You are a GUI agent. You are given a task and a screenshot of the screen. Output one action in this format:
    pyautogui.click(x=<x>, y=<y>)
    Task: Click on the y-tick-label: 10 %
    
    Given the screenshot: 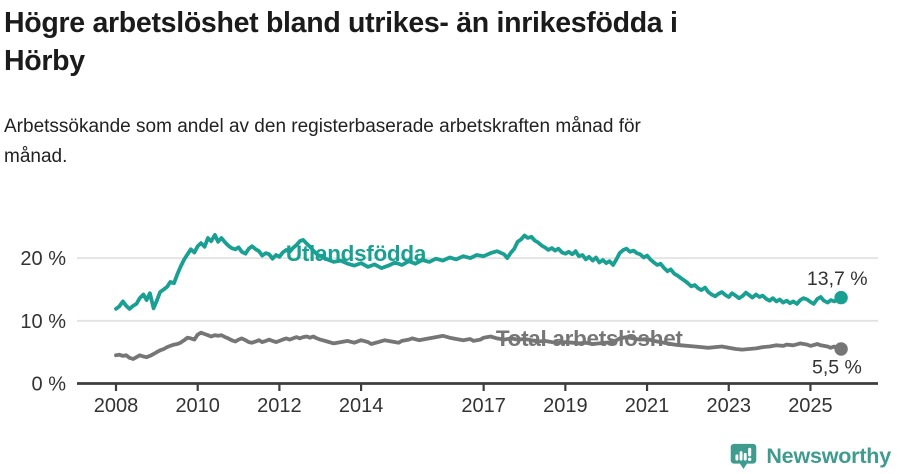 What is the action you would take?
    pyautogui.click(x=43, y=322)
    